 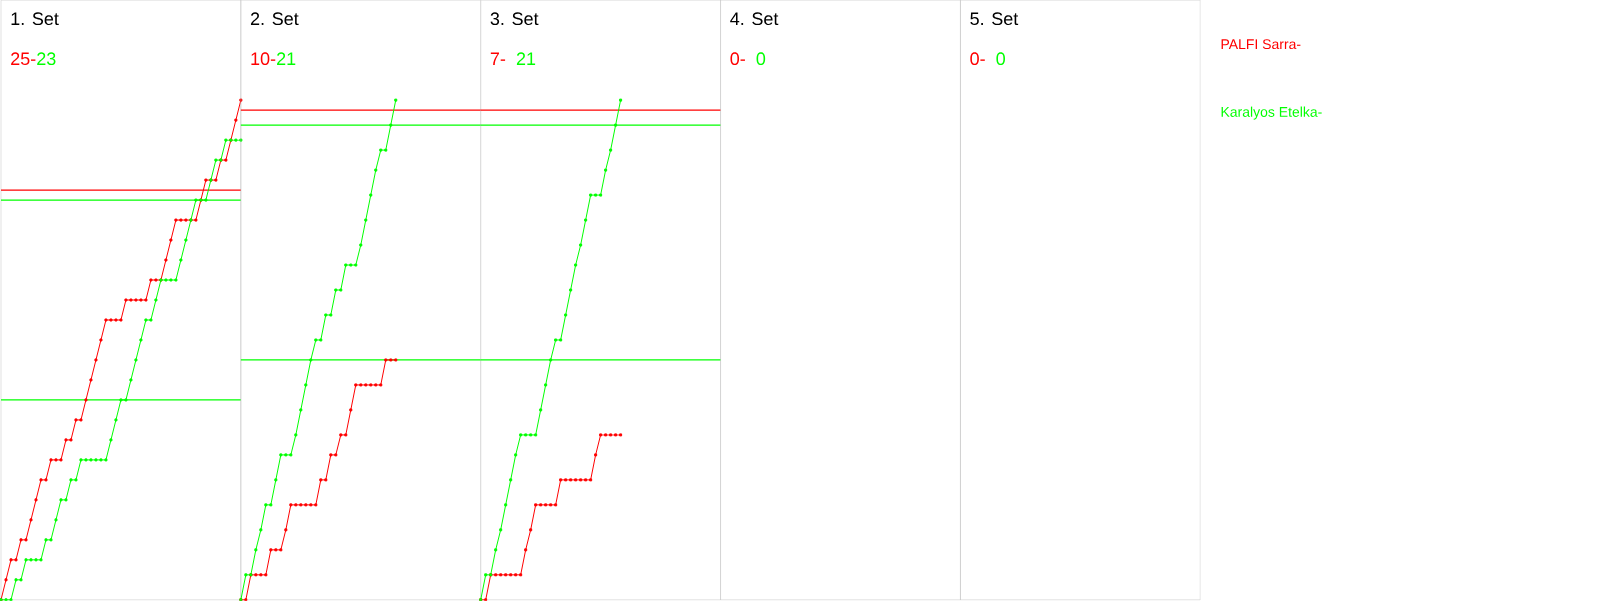 What do you see at coordinates (754, 19) in the screenshot?
I see `text: 4. Set` at bounding box center [754, 19].